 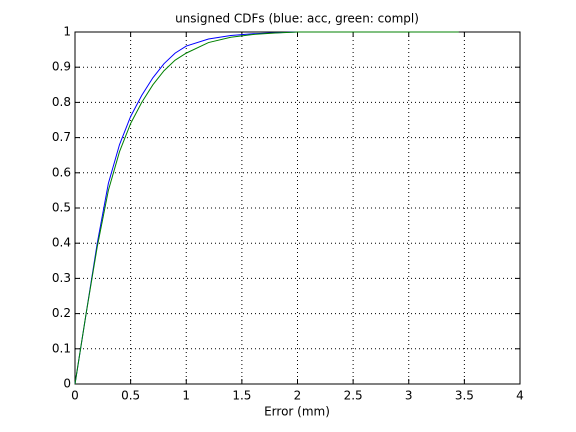 What do you see at coordinates (61, 313) in the screenshot?
I see `y-tick-label: 0.2` at bounding box center [61, 313].